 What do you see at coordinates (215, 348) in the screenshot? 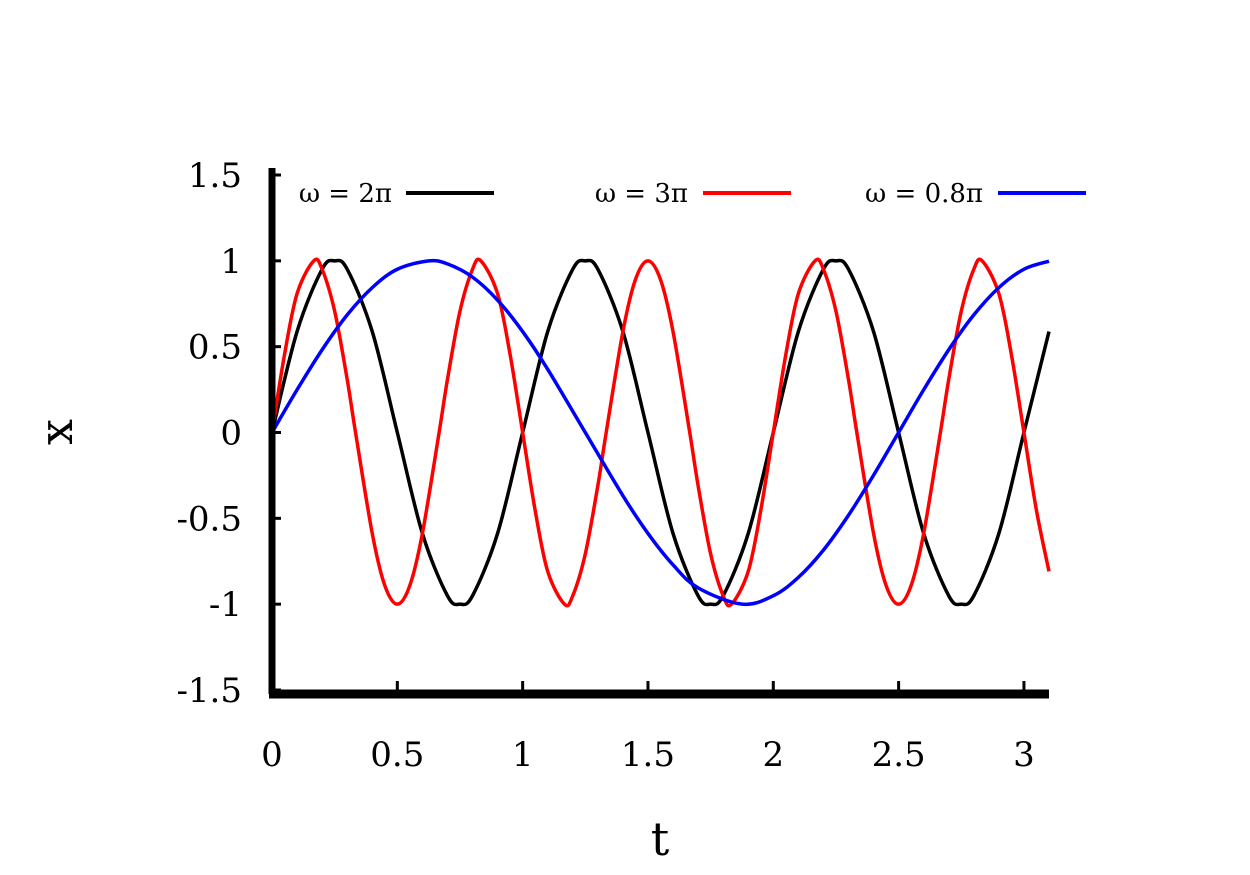
I see `y-tick-label-4: 0.5` at bounding box center [215, 348].